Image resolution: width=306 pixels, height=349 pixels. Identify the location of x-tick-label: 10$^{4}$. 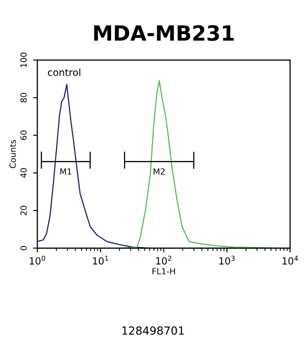
(290, 260).